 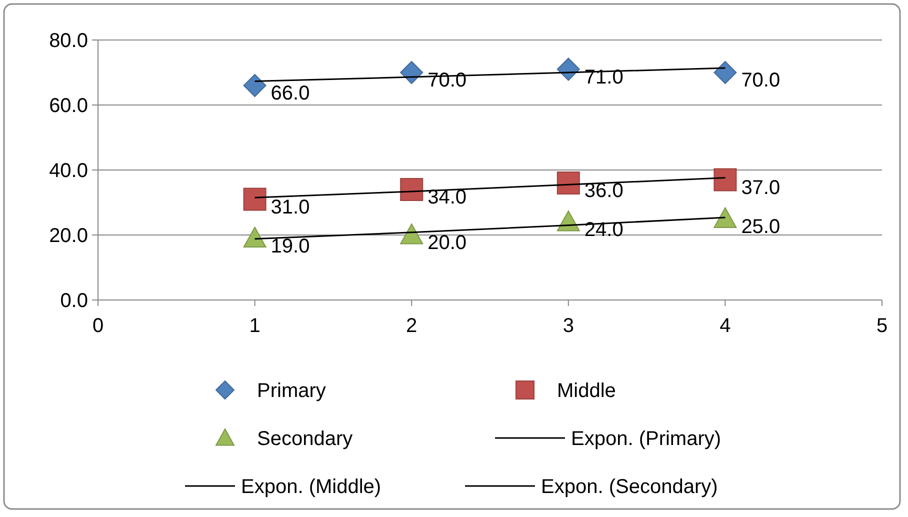 What do you see at coordinates (74, 301) in the screenshot?
I see `y-tick-label: 0.0` at bounding box center [74, 301].